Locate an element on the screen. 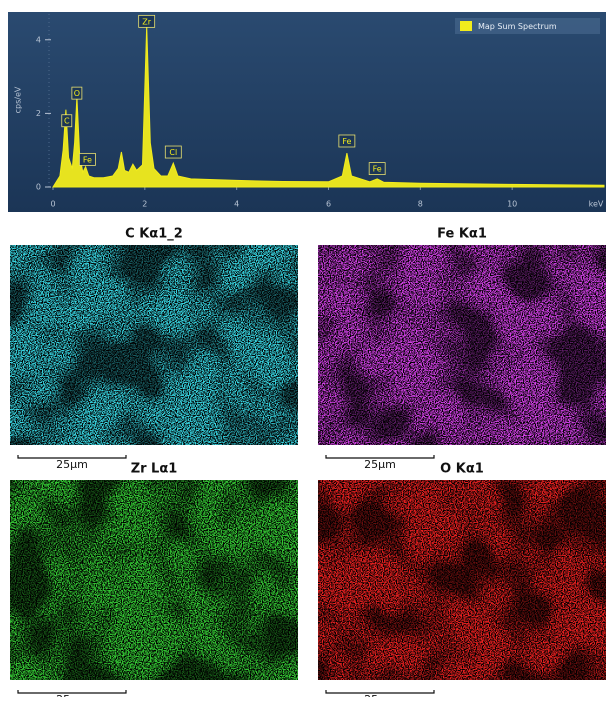  x-tick-label: 8 is located at coordinates (420, 204).